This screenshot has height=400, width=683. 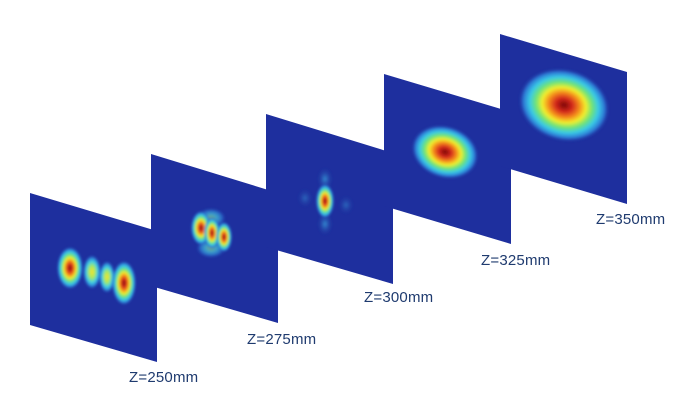 What do you see at coordinates (516, 260) in the screenshot?
I see `label-z325: Z=325mm` at bounding box center [516, 260].